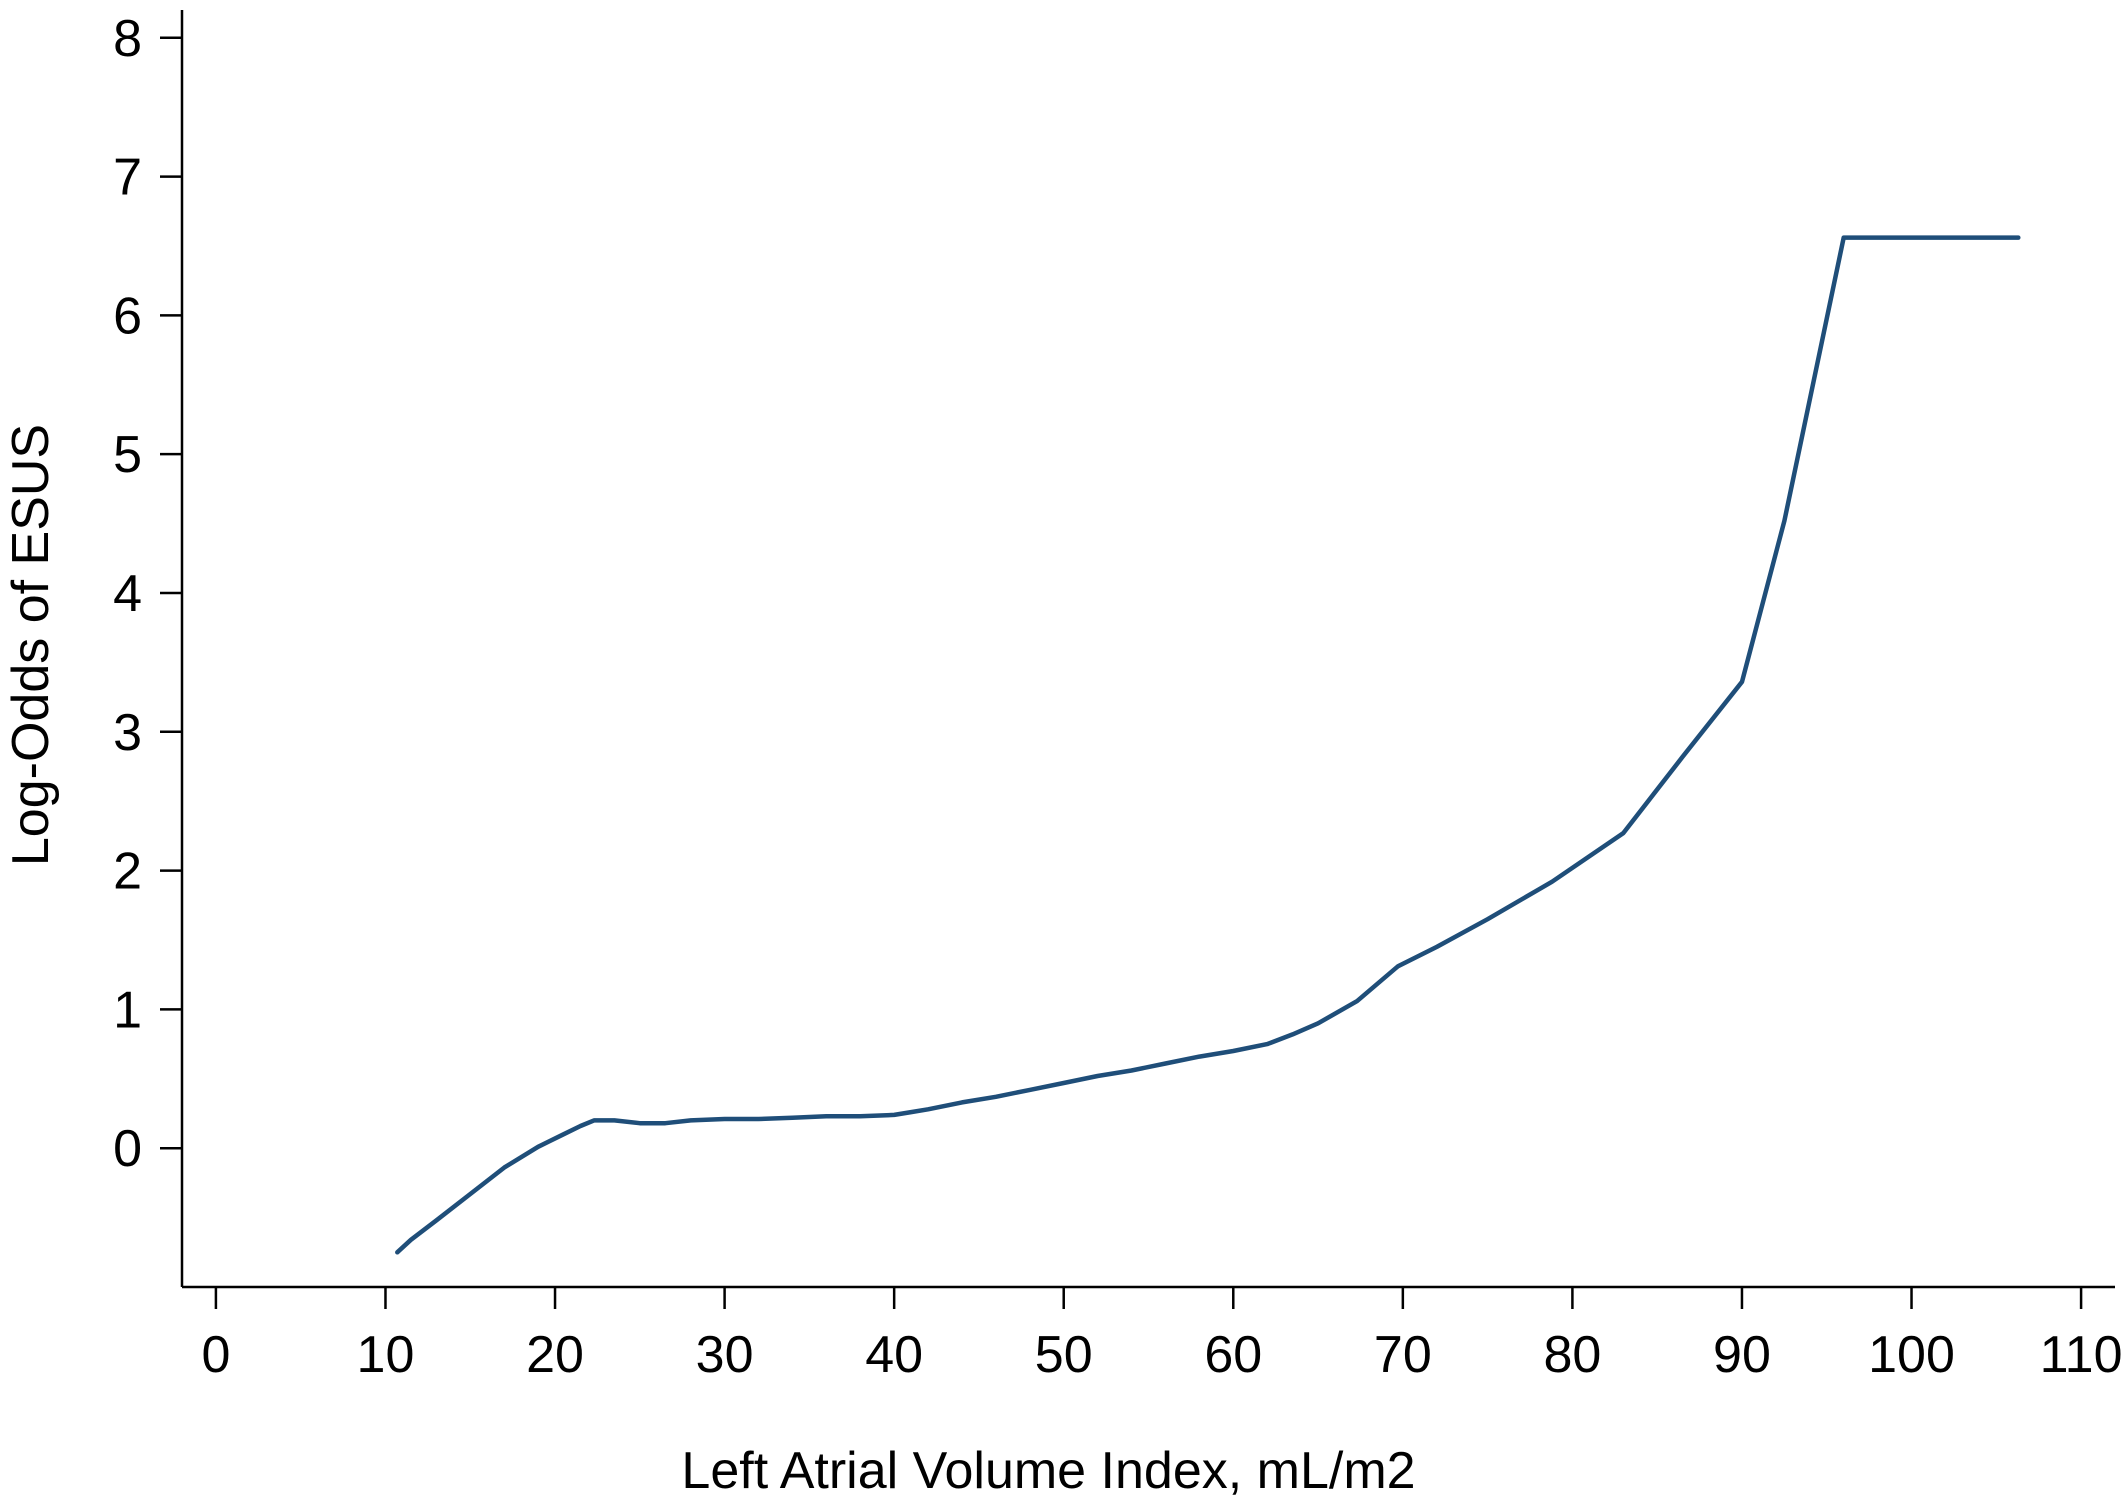 This screenshot has height=1505, width=2128. What do you see at coordinates (1572, 1355) in the screenshot?
I see `x-tick-label-80: 80` at bounding box center [1572, 1355].